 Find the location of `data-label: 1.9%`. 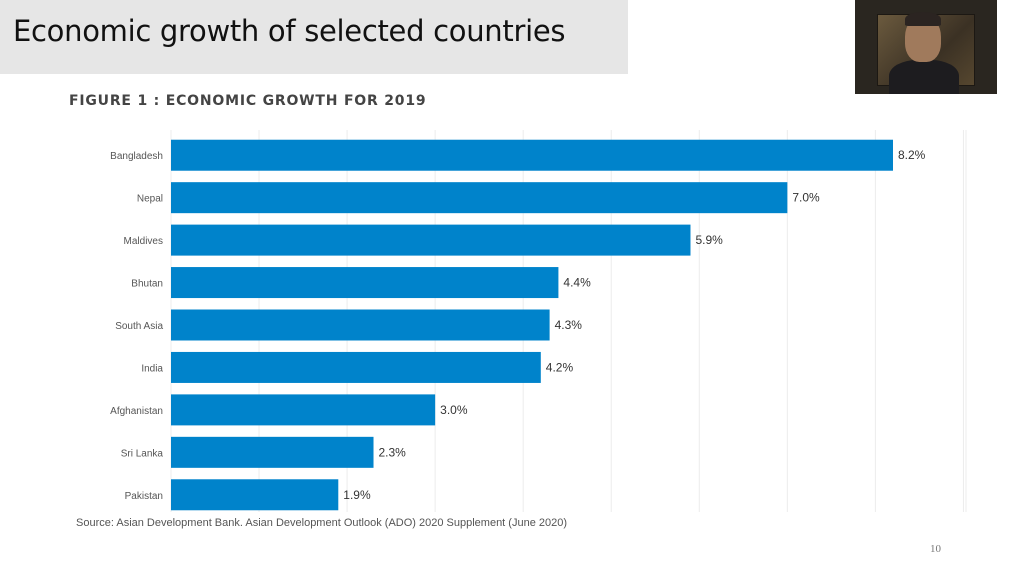

data-label: 1.9% is located at coordinates (357, 495).